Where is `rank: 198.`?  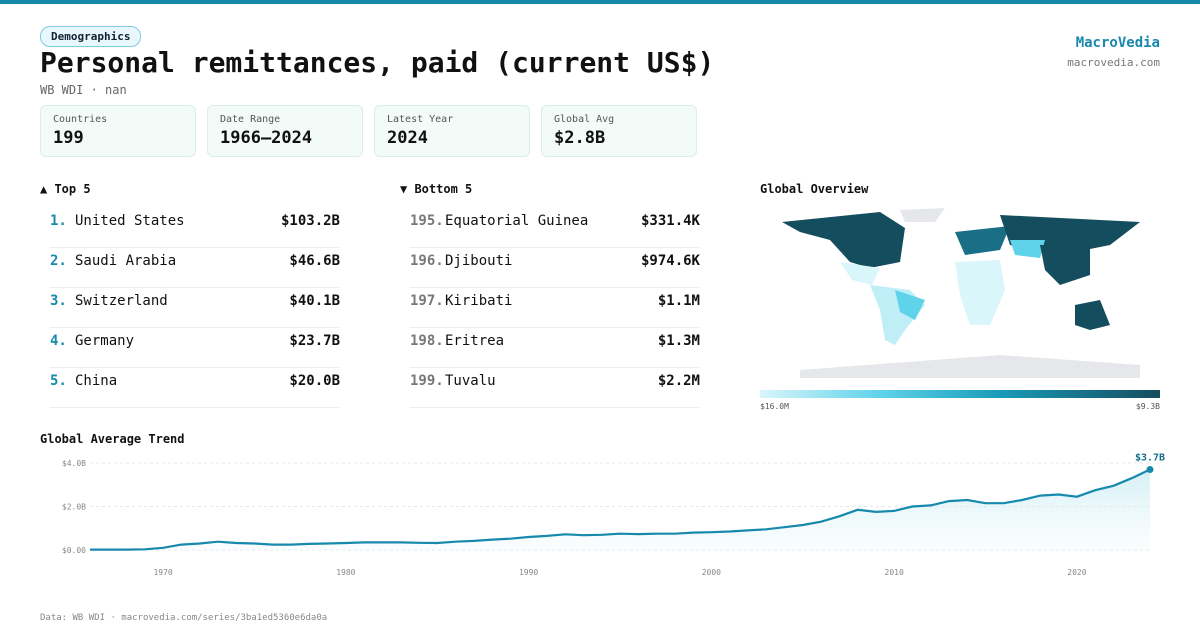
rank: 198. is located at coordinates (427, 341).